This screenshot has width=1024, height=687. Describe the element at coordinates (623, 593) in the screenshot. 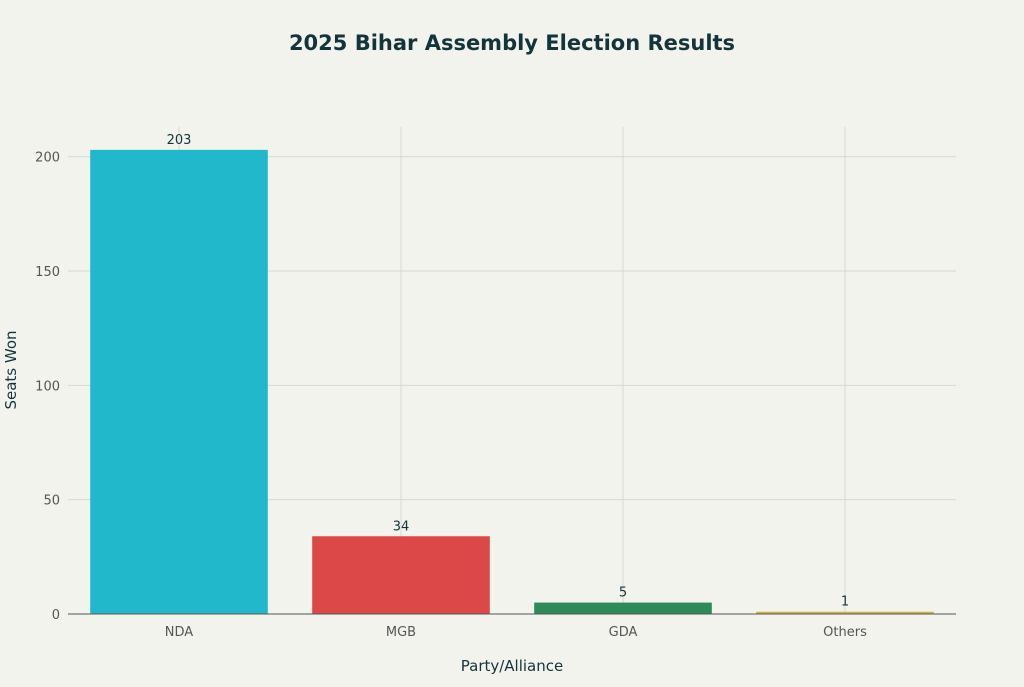

I see `data-label: 5` at that location.